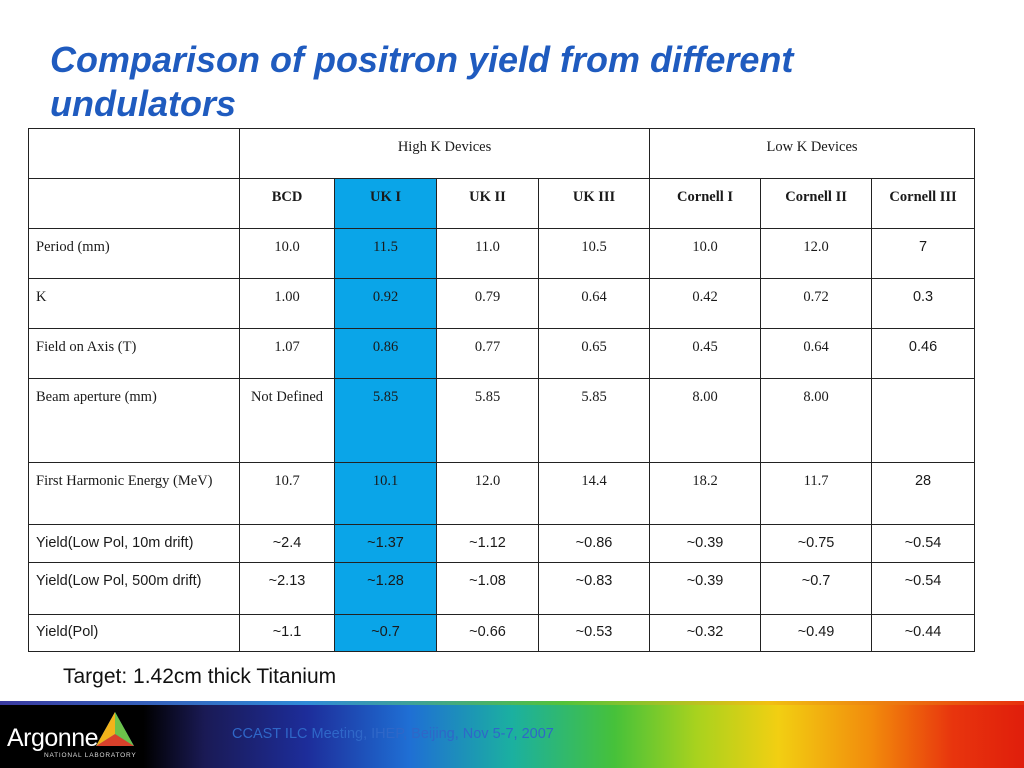 Image resolution: width=1024 pixels, height=768 pixels. I want to click on row-label: K, so click(134, 303).